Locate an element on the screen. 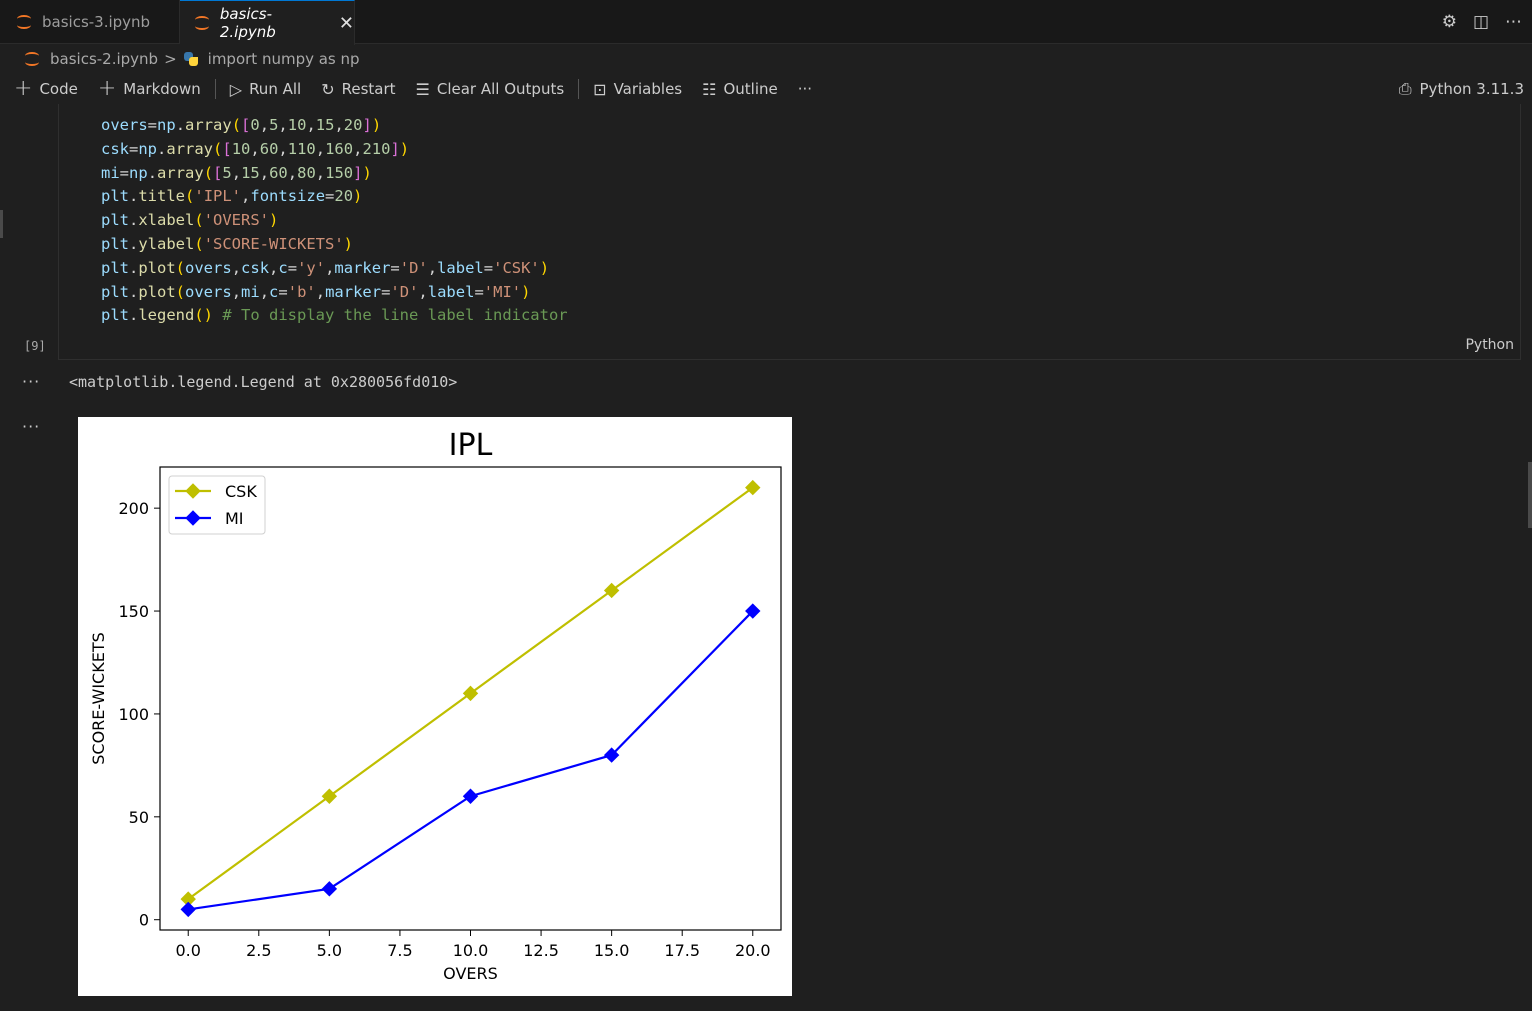 The height and width of the screenshot is (1011, 1532). restart-button: ↻ Restart is located at coordinates (358, 89).